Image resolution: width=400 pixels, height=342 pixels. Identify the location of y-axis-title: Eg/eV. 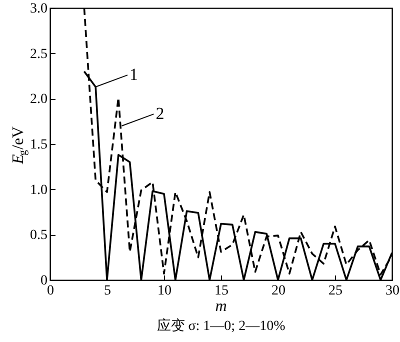
(19, 145).